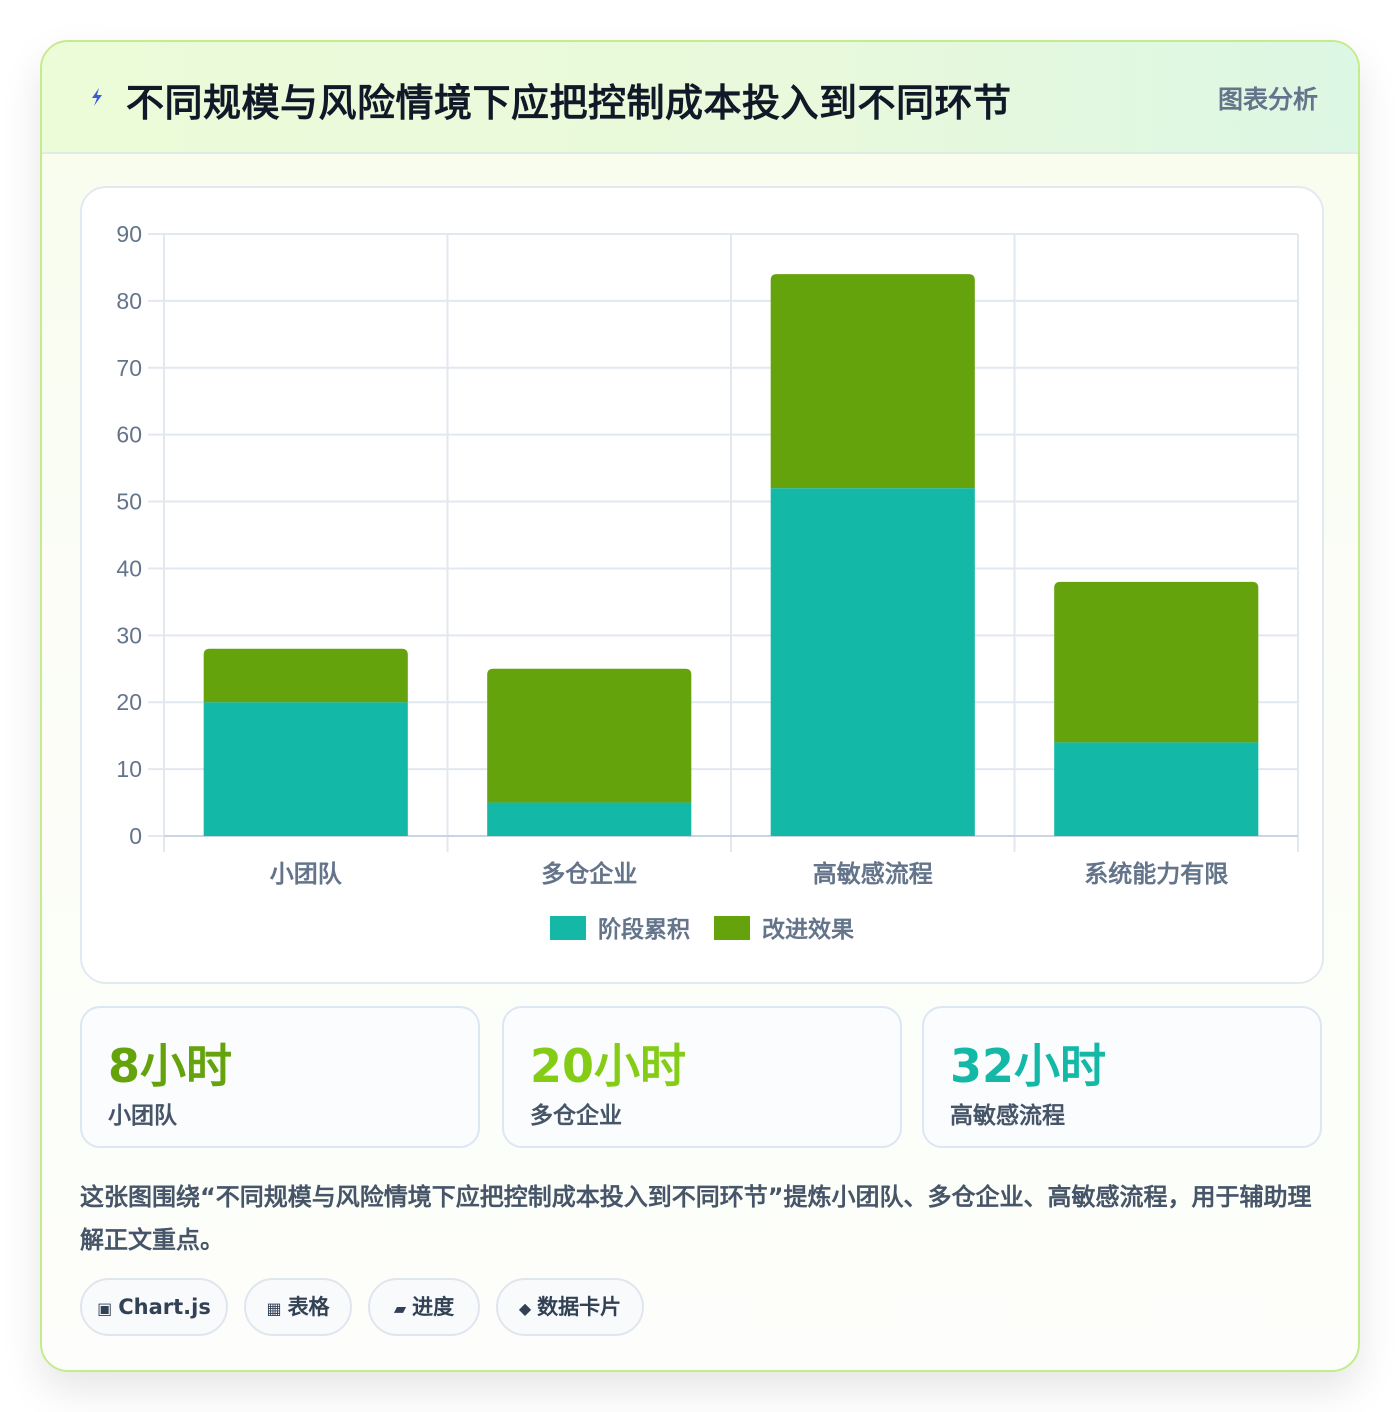 This screenshot has width=1400, height=1412. I want to click on chart-icon: ▣, so click(105, 1308).